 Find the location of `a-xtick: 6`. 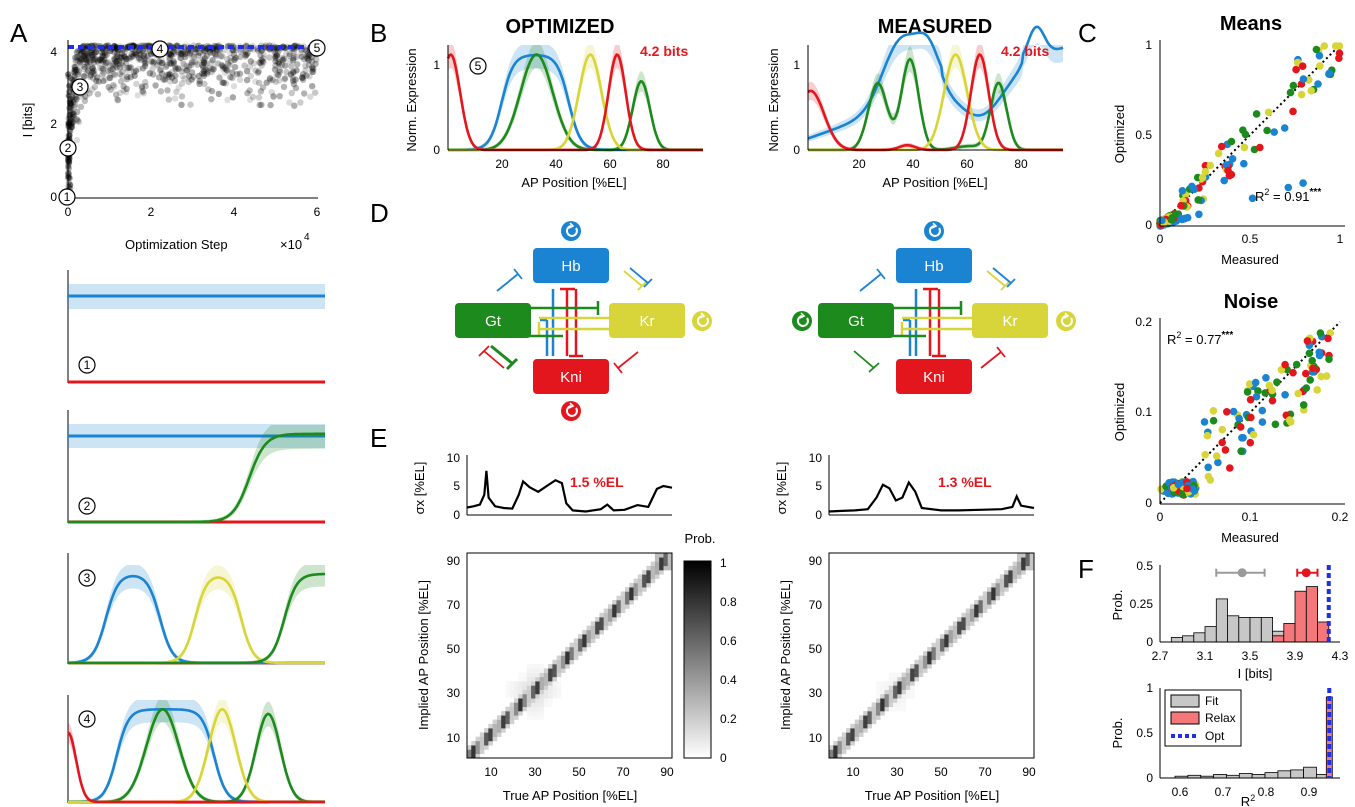

a-xtick: 6 is located at coordinates (317, 212).